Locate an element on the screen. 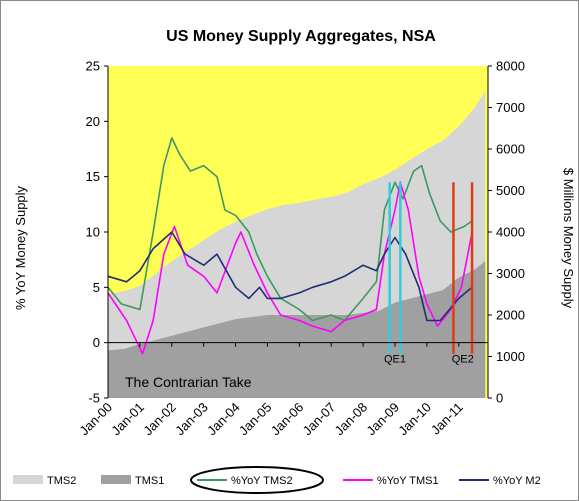  qe2-label: QE2 is located at coordinates (463, 360).